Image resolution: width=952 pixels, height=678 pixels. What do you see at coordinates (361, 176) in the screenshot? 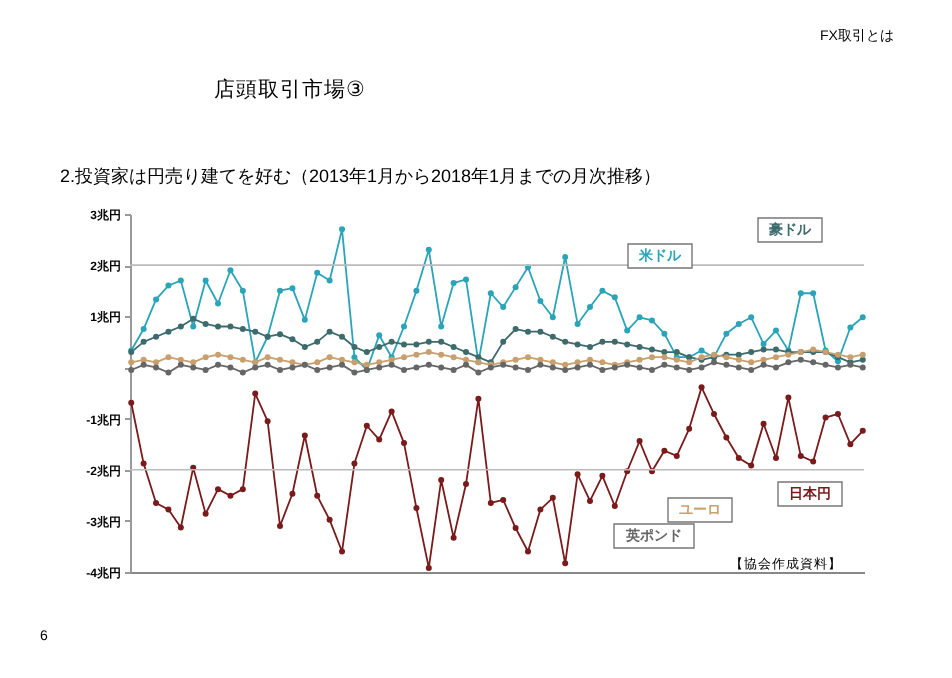
I see `chart-subtitle: 2.投資家は円売り建てを好む（2013年1月から2018年1月までの月次推移）` at bounding box center [361, 176].